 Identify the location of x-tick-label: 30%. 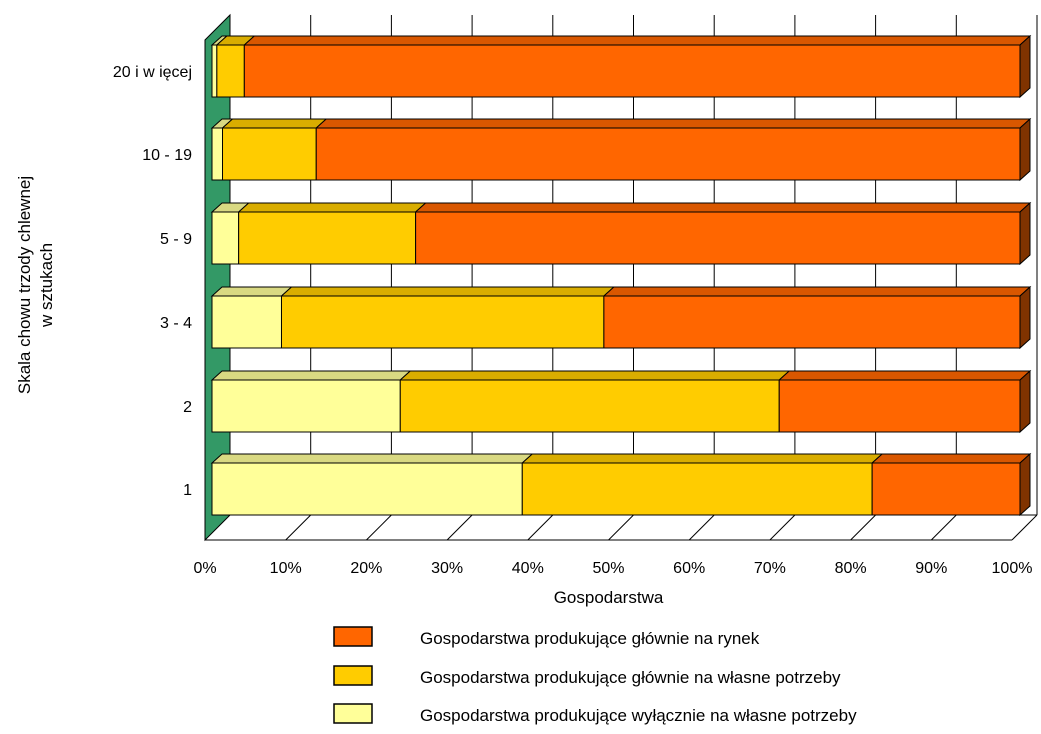
(447, 568).